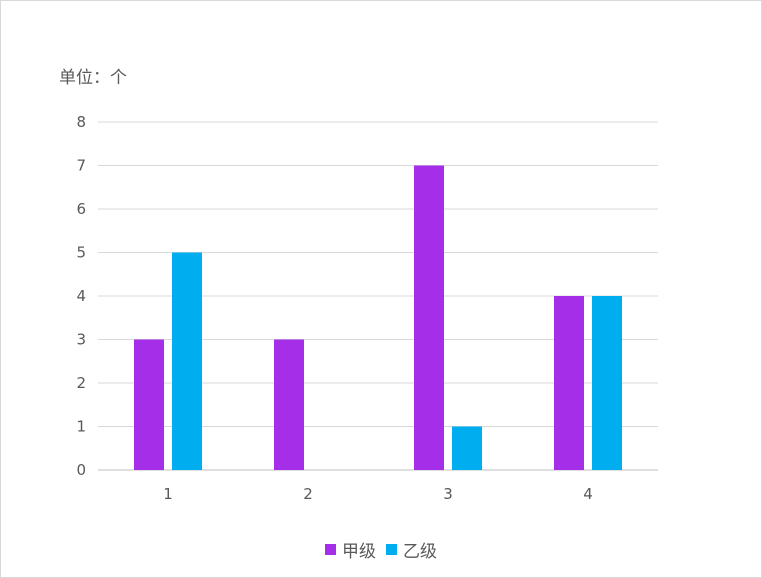  What do you see at coordinates (168, 494) in the screenshot?
I see `x-tick-label: 1` at bounding box center [168, 494].